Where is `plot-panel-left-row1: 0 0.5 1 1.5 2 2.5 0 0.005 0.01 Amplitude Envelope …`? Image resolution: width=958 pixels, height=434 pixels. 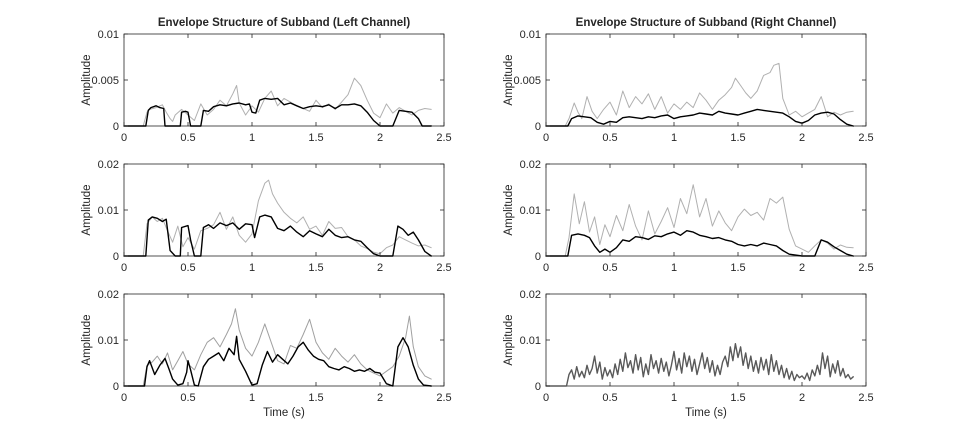
plot-panel-left-row1: 0 0.5 1 1.5 2 2.5 0 0.005 0.01 Amplitude Envelope … is located at coordinates (266, 80).